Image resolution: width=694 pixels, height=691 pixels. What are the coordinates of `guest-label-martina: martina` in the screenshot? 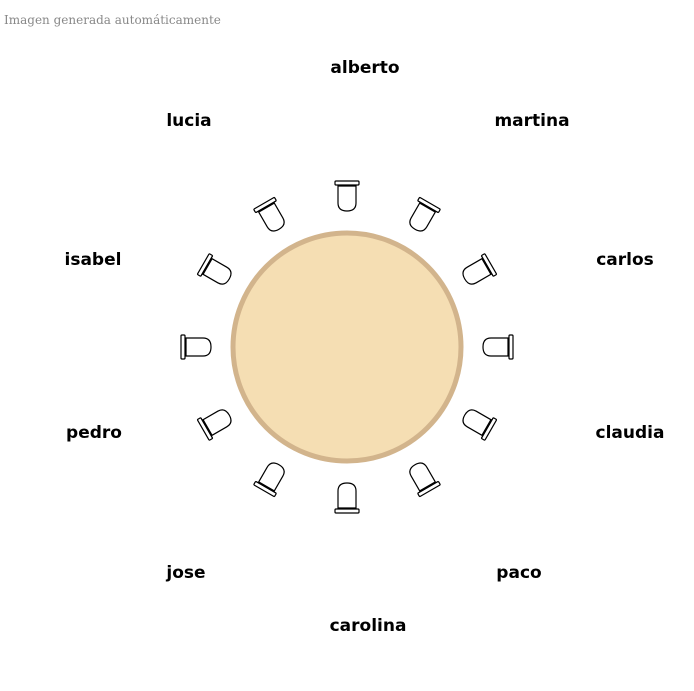 It's located at (531, 121).